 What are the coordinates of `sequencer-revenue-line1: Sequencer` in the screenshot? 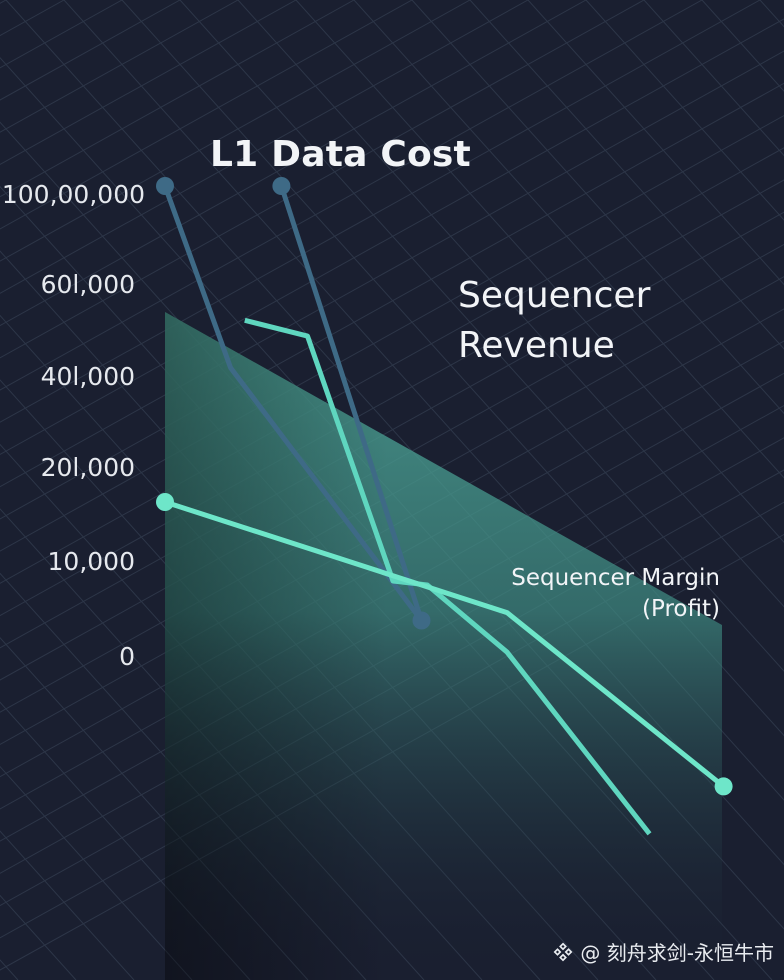 It's located at (554, 295).